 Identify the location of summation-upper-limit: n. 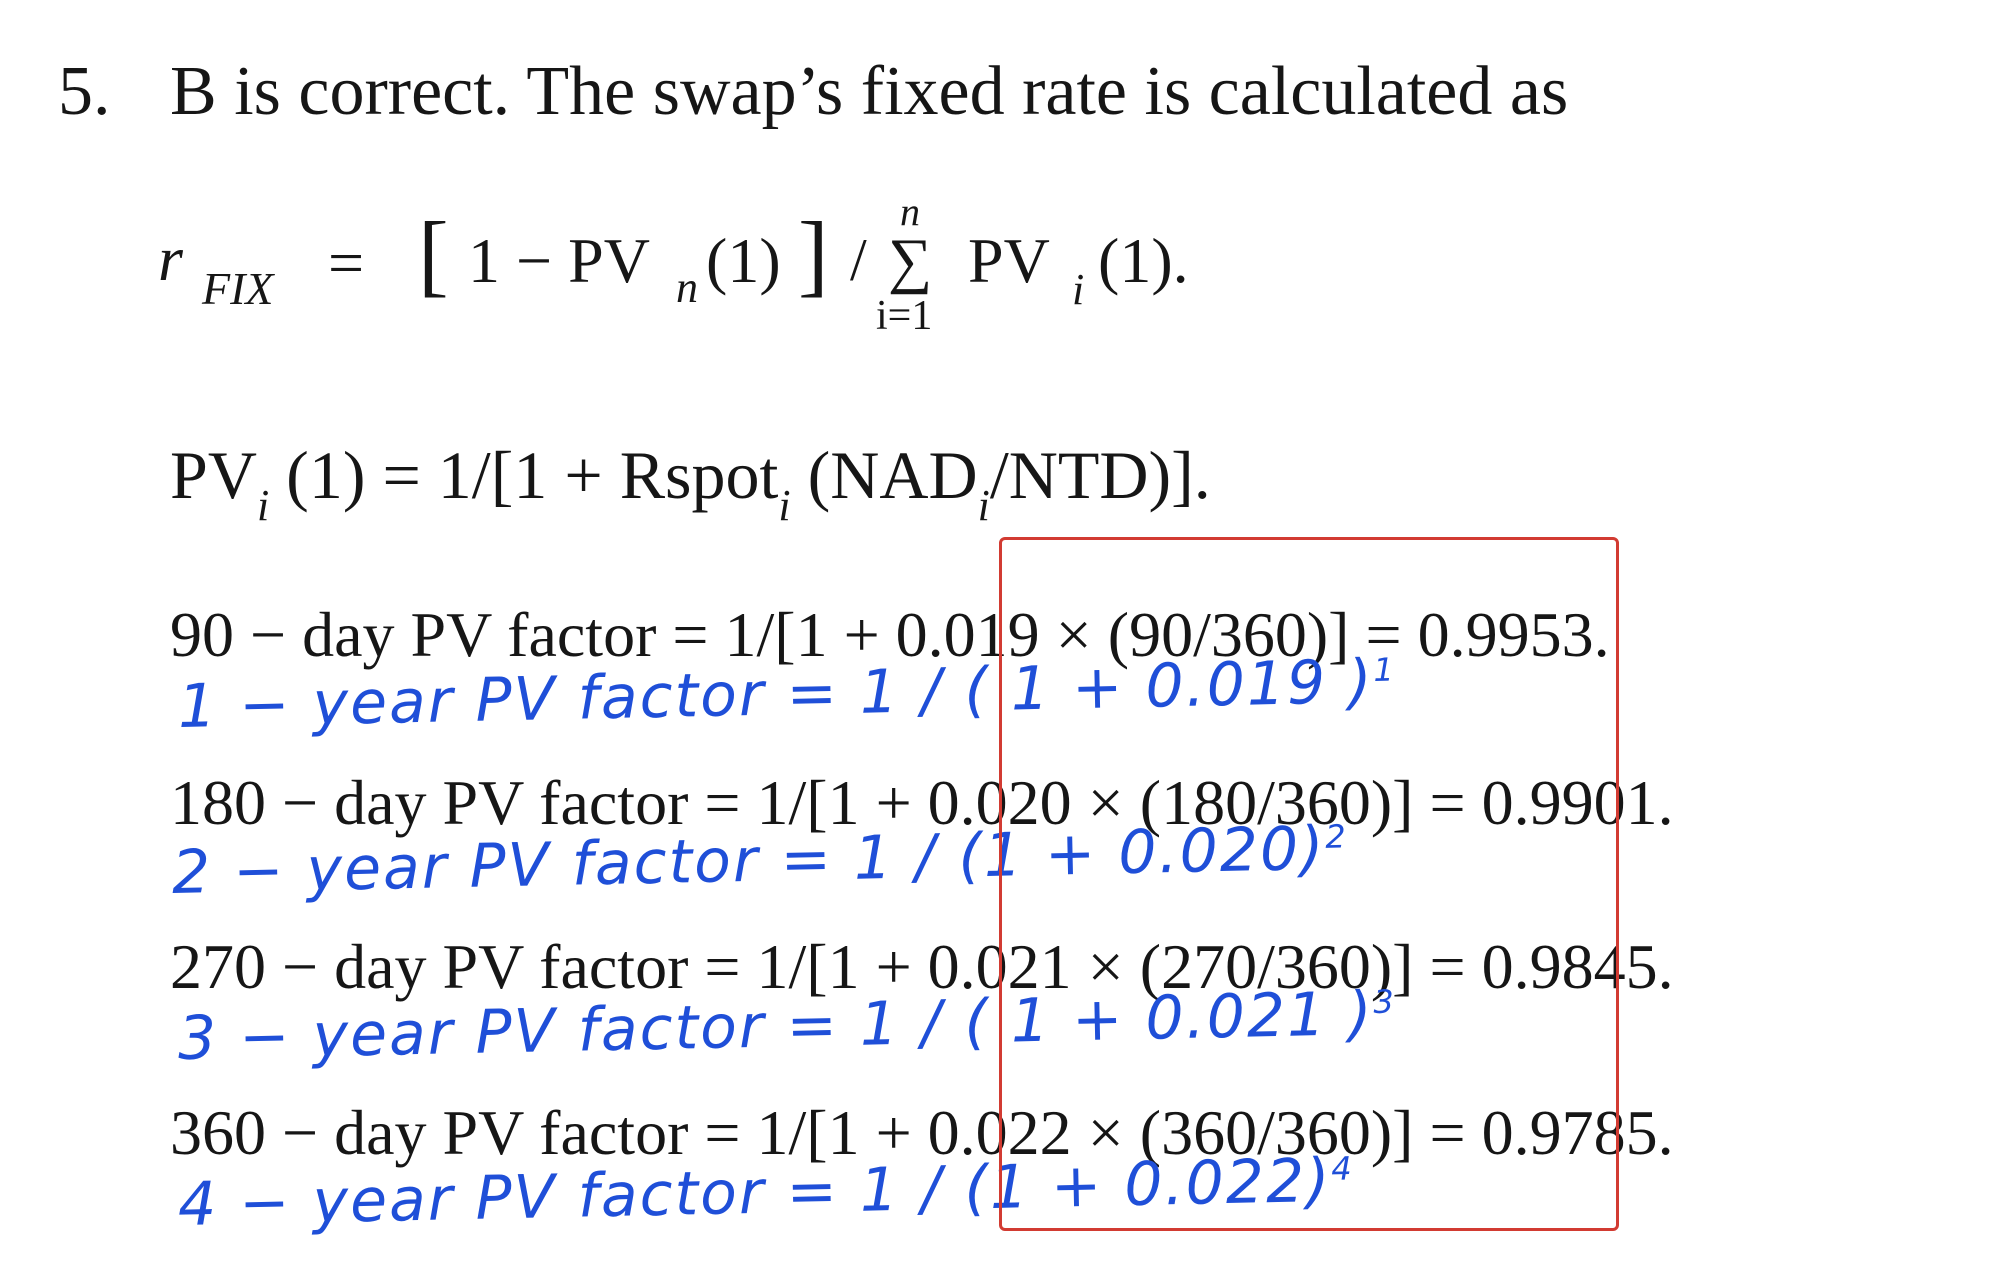
(910, 211).